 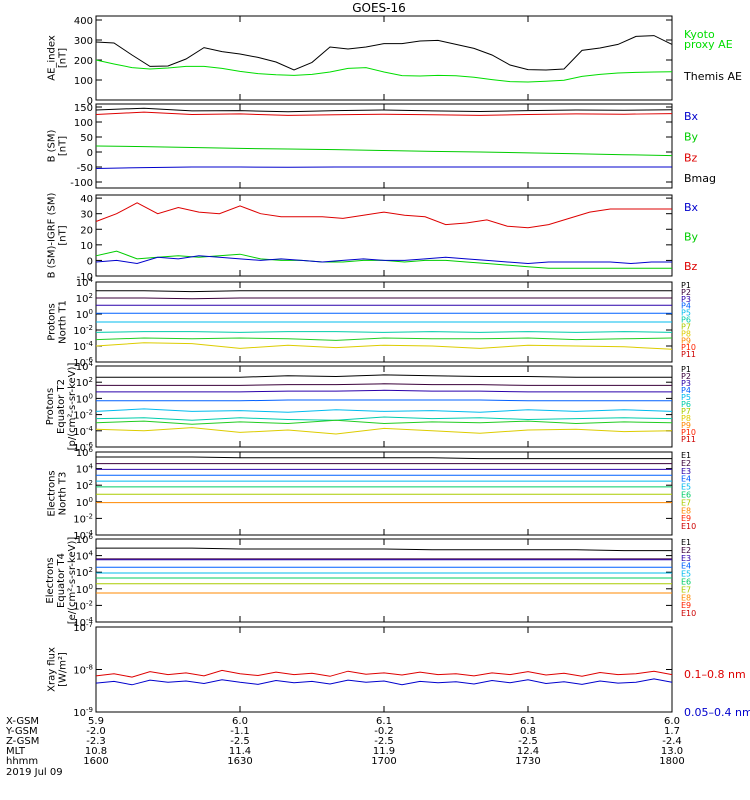 What do you see at coordinates (96, 721) in the screenshot?
I see `footer-value: 5.9` at bounding box center [96, 721].